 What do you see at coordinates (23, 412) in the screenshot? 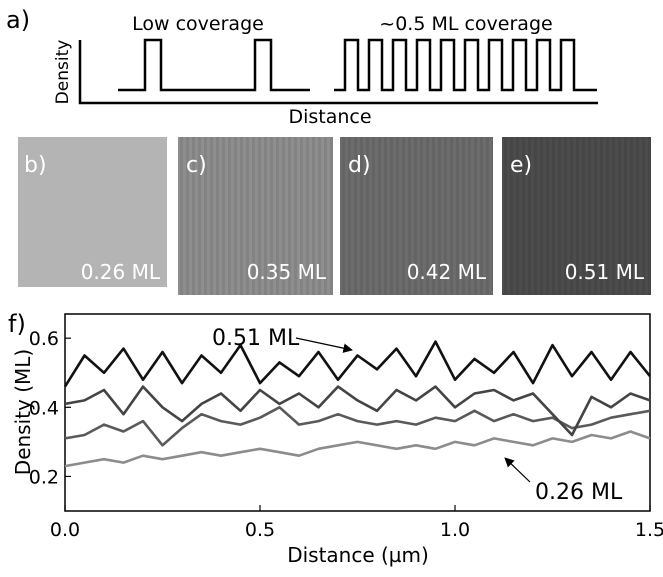
I see `y-axis-label: Density (ML)` at bounding box center [23, 412].